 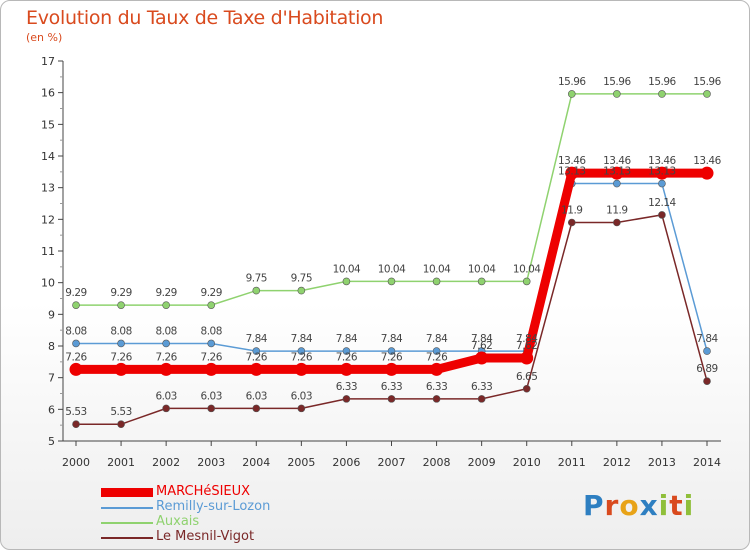 What do you see at coordinates (392, 462) in the screenshot?
I see `x-tick-label: 2007` at bounding box center [392, 462].